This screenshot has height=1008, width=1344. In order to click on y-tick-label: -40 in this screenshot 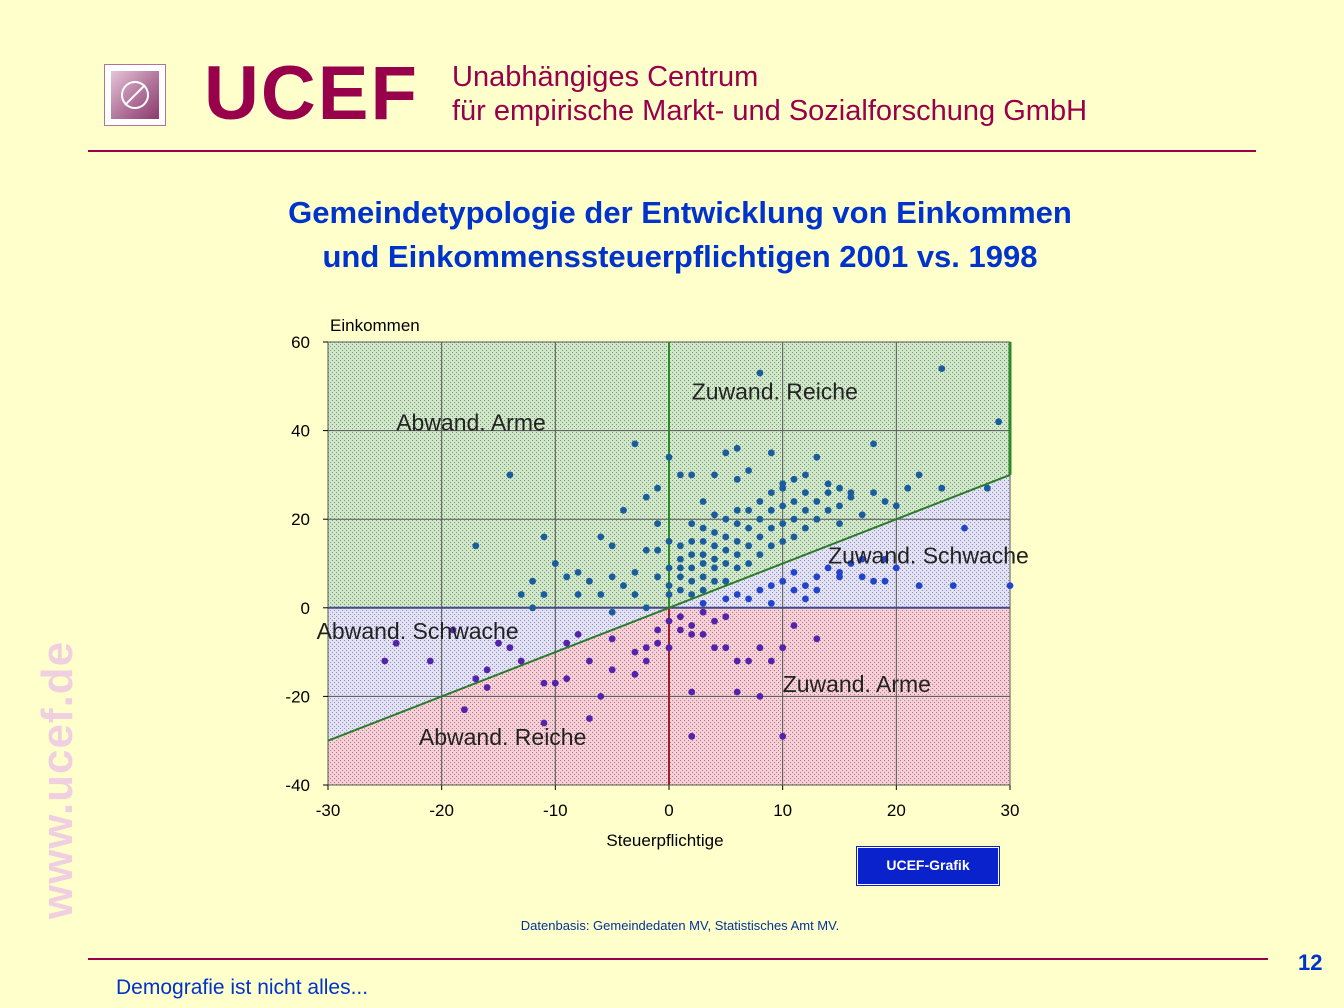, I will do `click(297, 785)`.